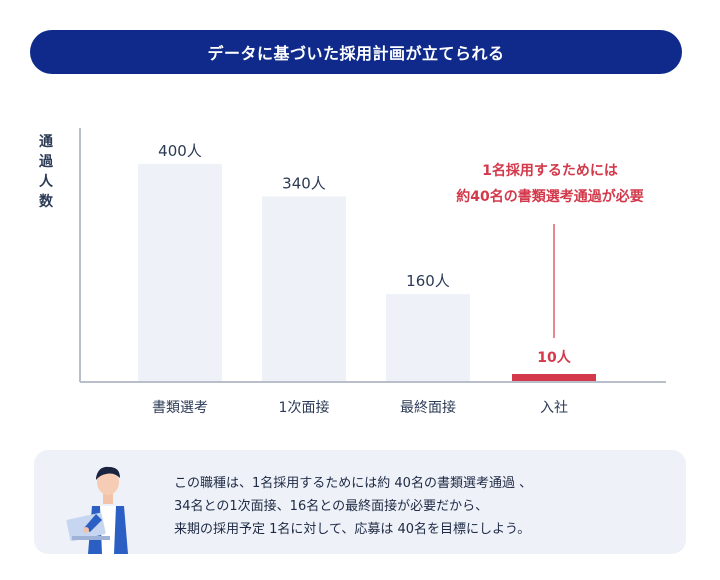 Image resolution: width=720 pixels, height=580 pixels. Describe the element at coordinates (304, 183) in the screenshot. I see `bar-data-label: 340人` at that location.